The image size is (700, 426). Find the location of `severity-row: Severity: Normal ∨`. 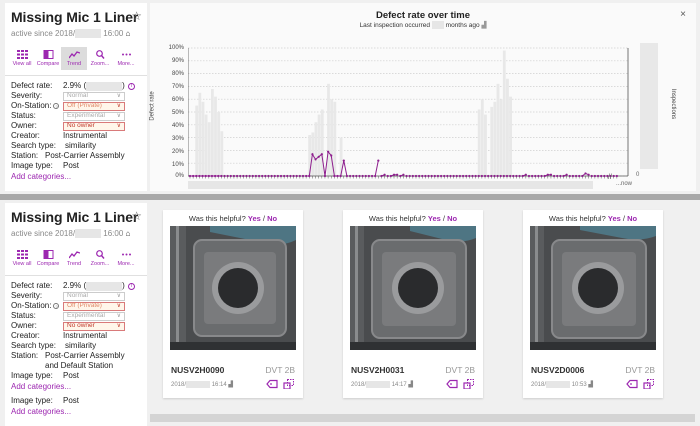

severity-row: Severity: Normal ∨ is located at coordinates (76, 296).